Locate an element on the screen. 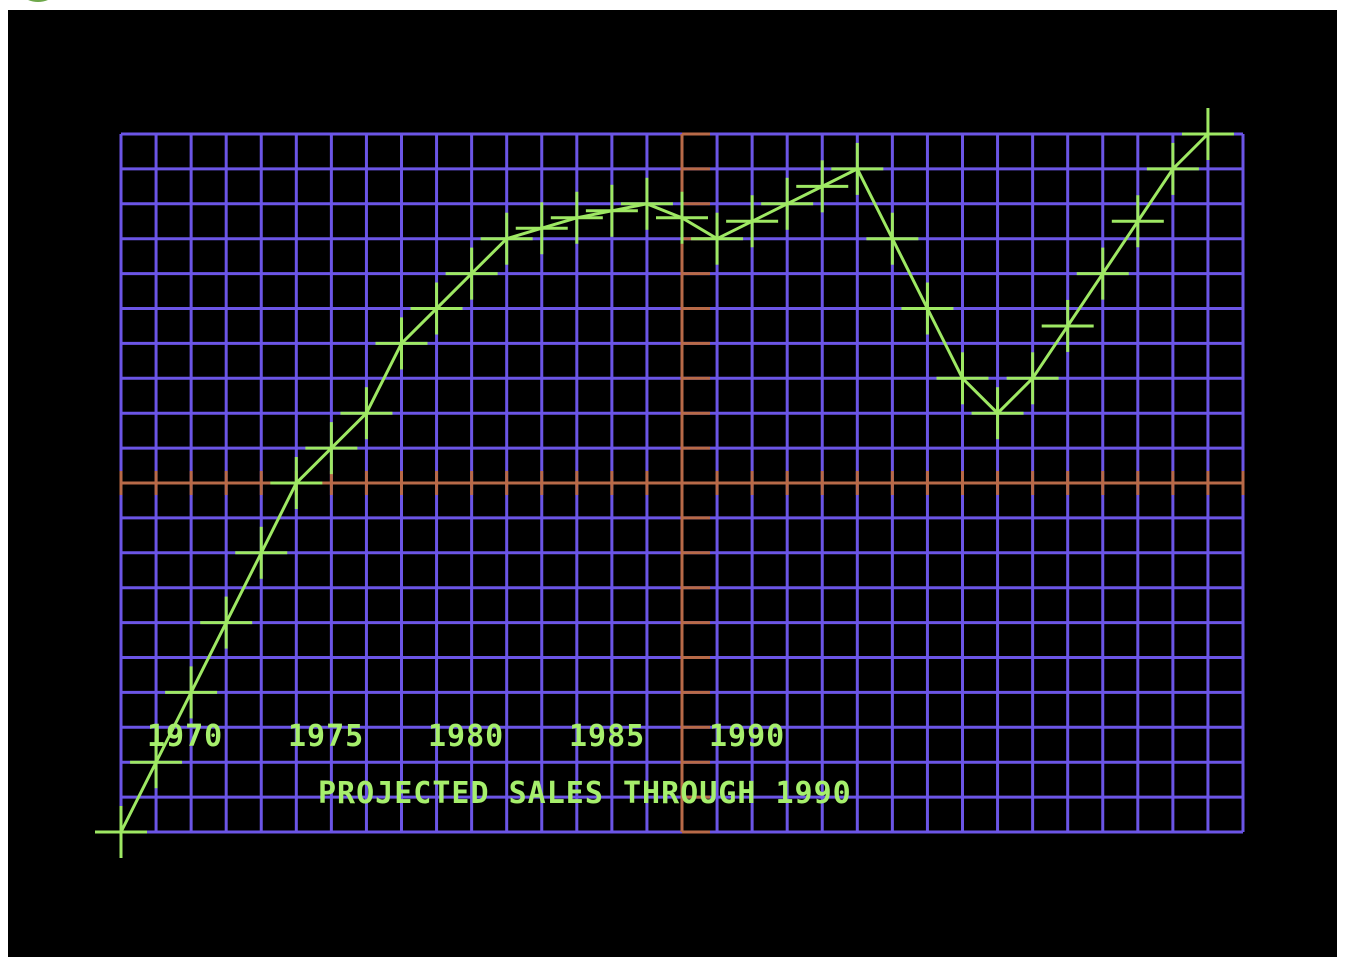  x-tick-label: 1975 is located at coordinates (326, 736).